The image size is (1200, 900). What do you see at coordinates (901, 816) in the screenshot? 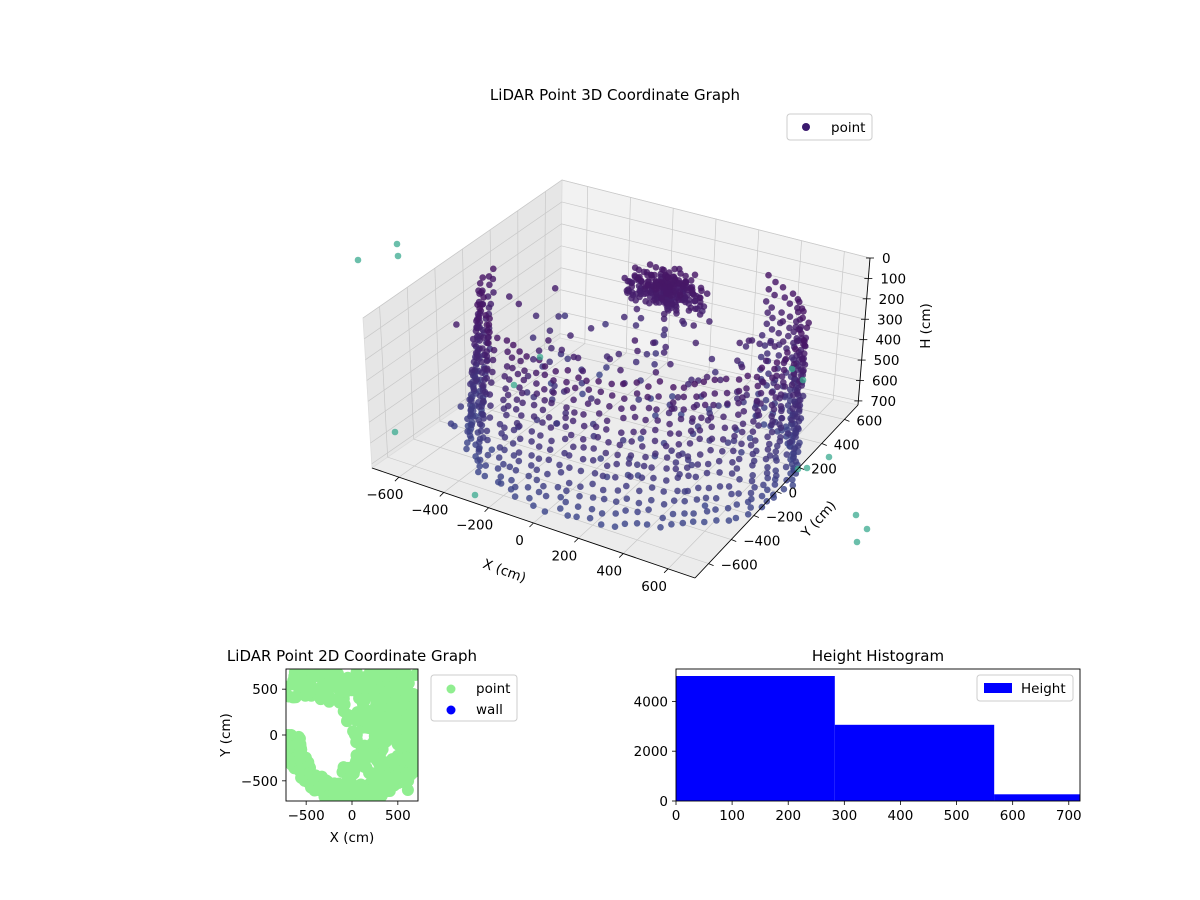
I see `x-tick-label-hist: 400` at bounding box center [901, 816].